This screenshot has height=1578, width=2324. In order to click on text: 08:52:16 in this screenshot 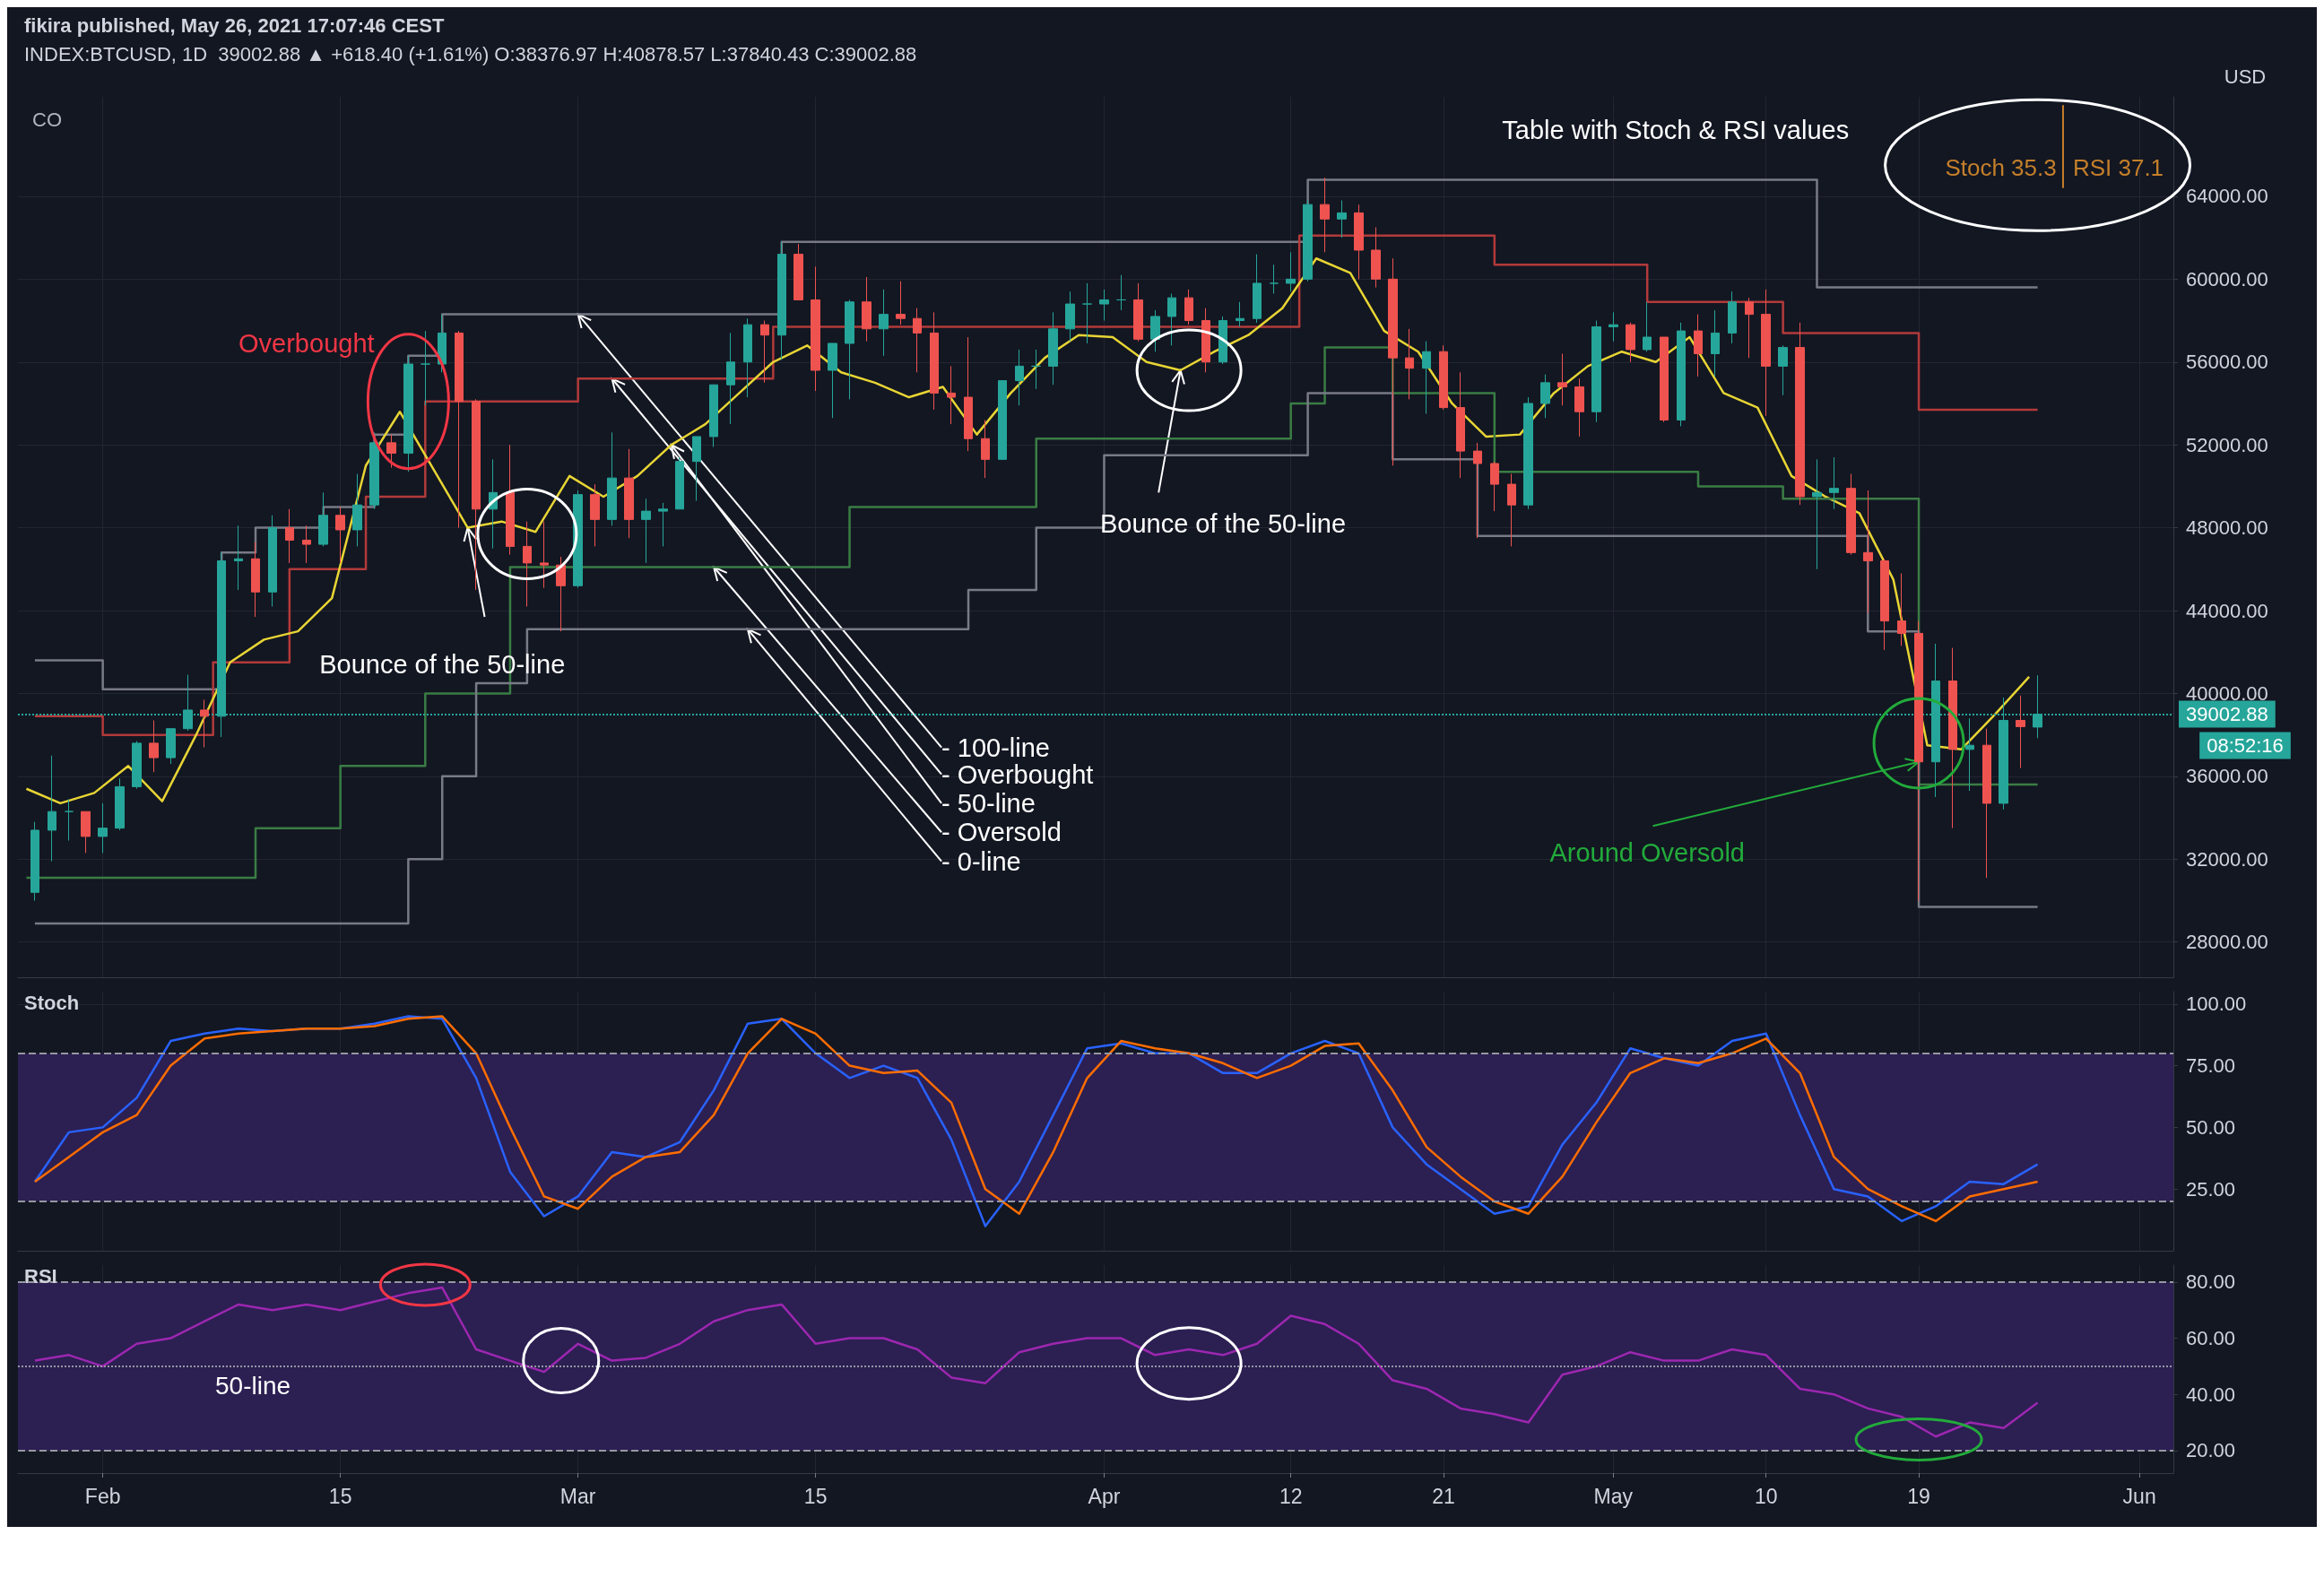, I will do `click(2245, 745)`.